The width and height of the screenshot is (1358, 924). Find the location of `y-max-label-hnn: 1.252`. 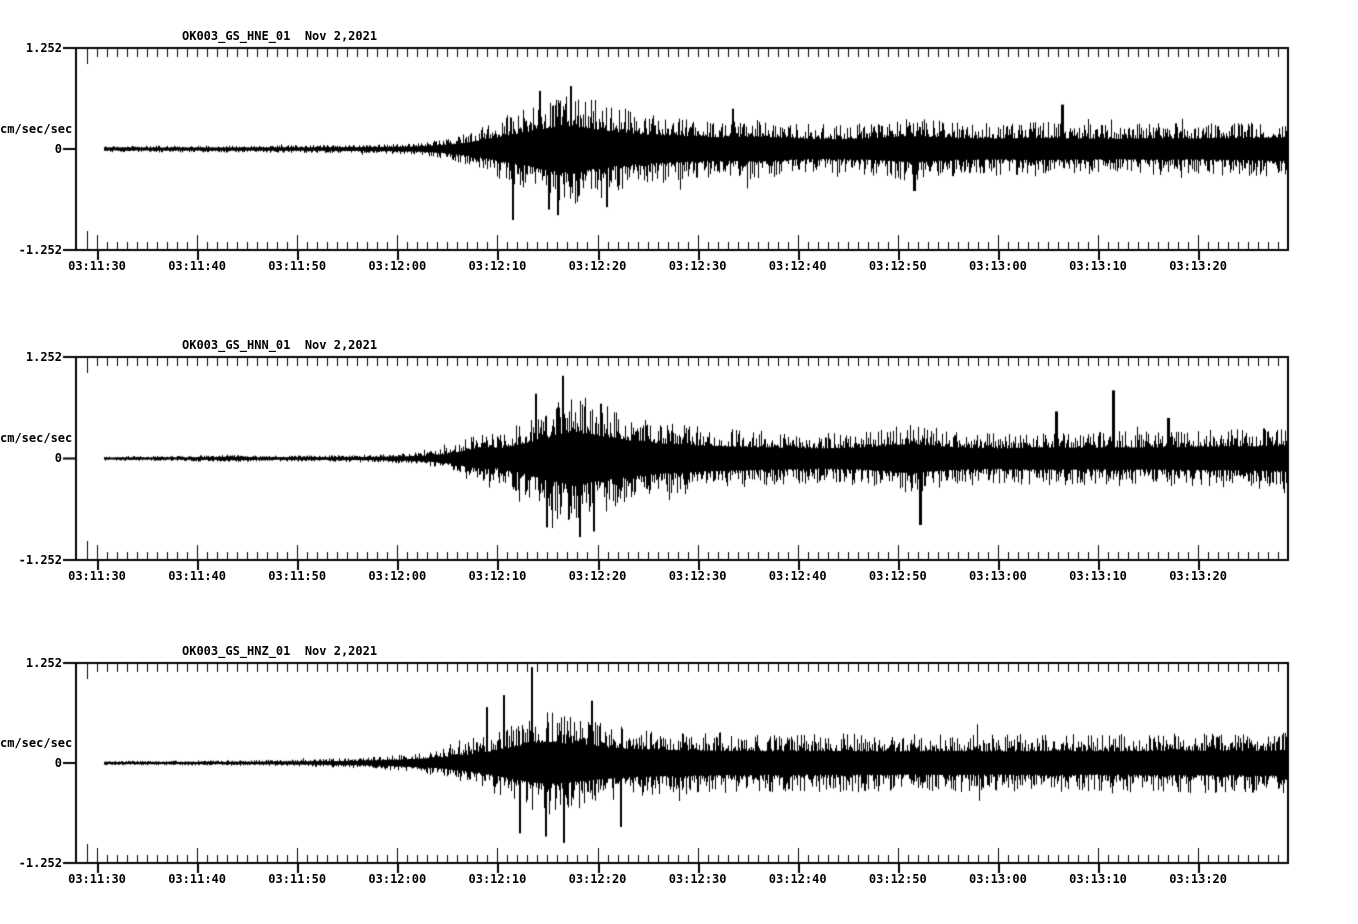

y-max-label-hnn: 1.252 is located at coordinates (43, 357).